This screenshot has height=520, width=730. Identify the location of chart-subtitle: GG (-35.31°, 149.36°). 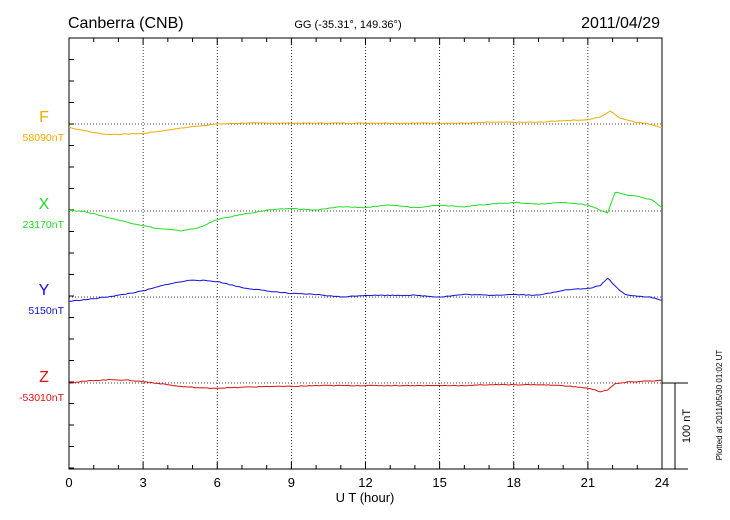
(347, 25).